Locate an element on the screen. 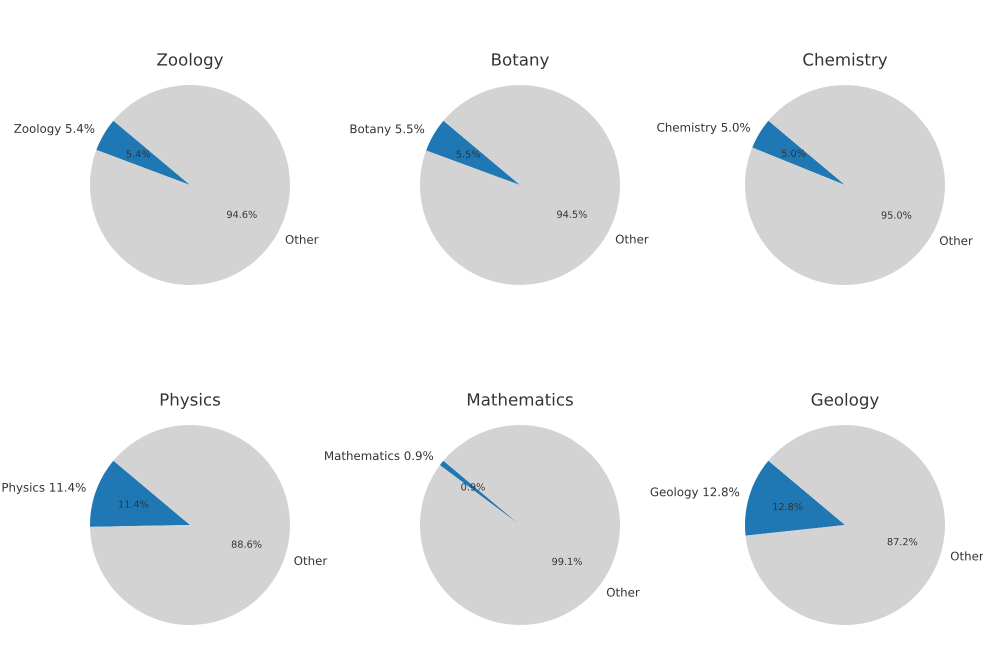 The height and width of the screenshot is (645, 983). chart-title: Geology is located at coordinates (845, 401).